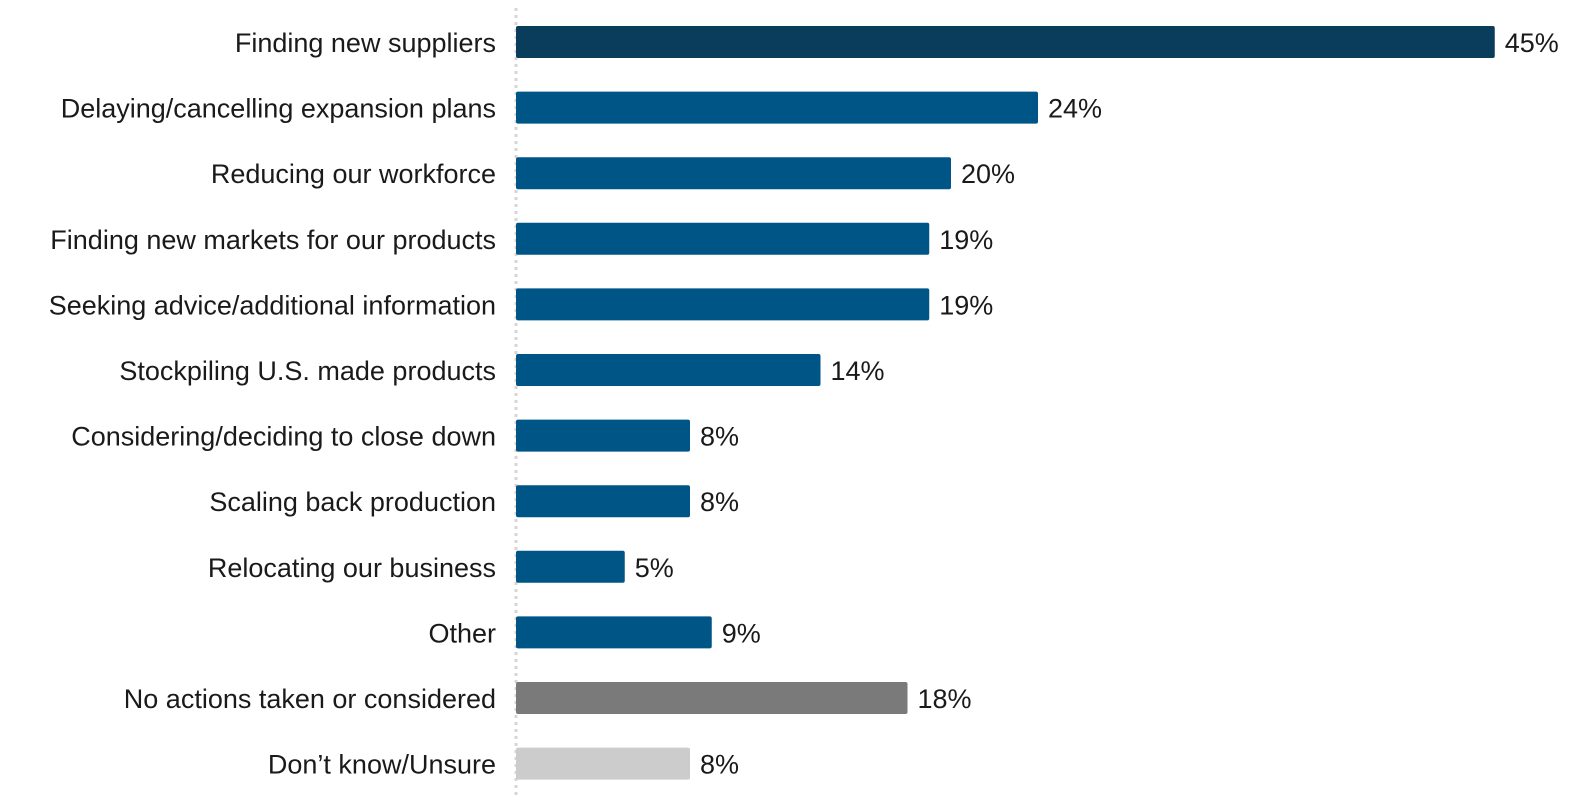  I want to click on value-label: 9%, so click(741, 633).